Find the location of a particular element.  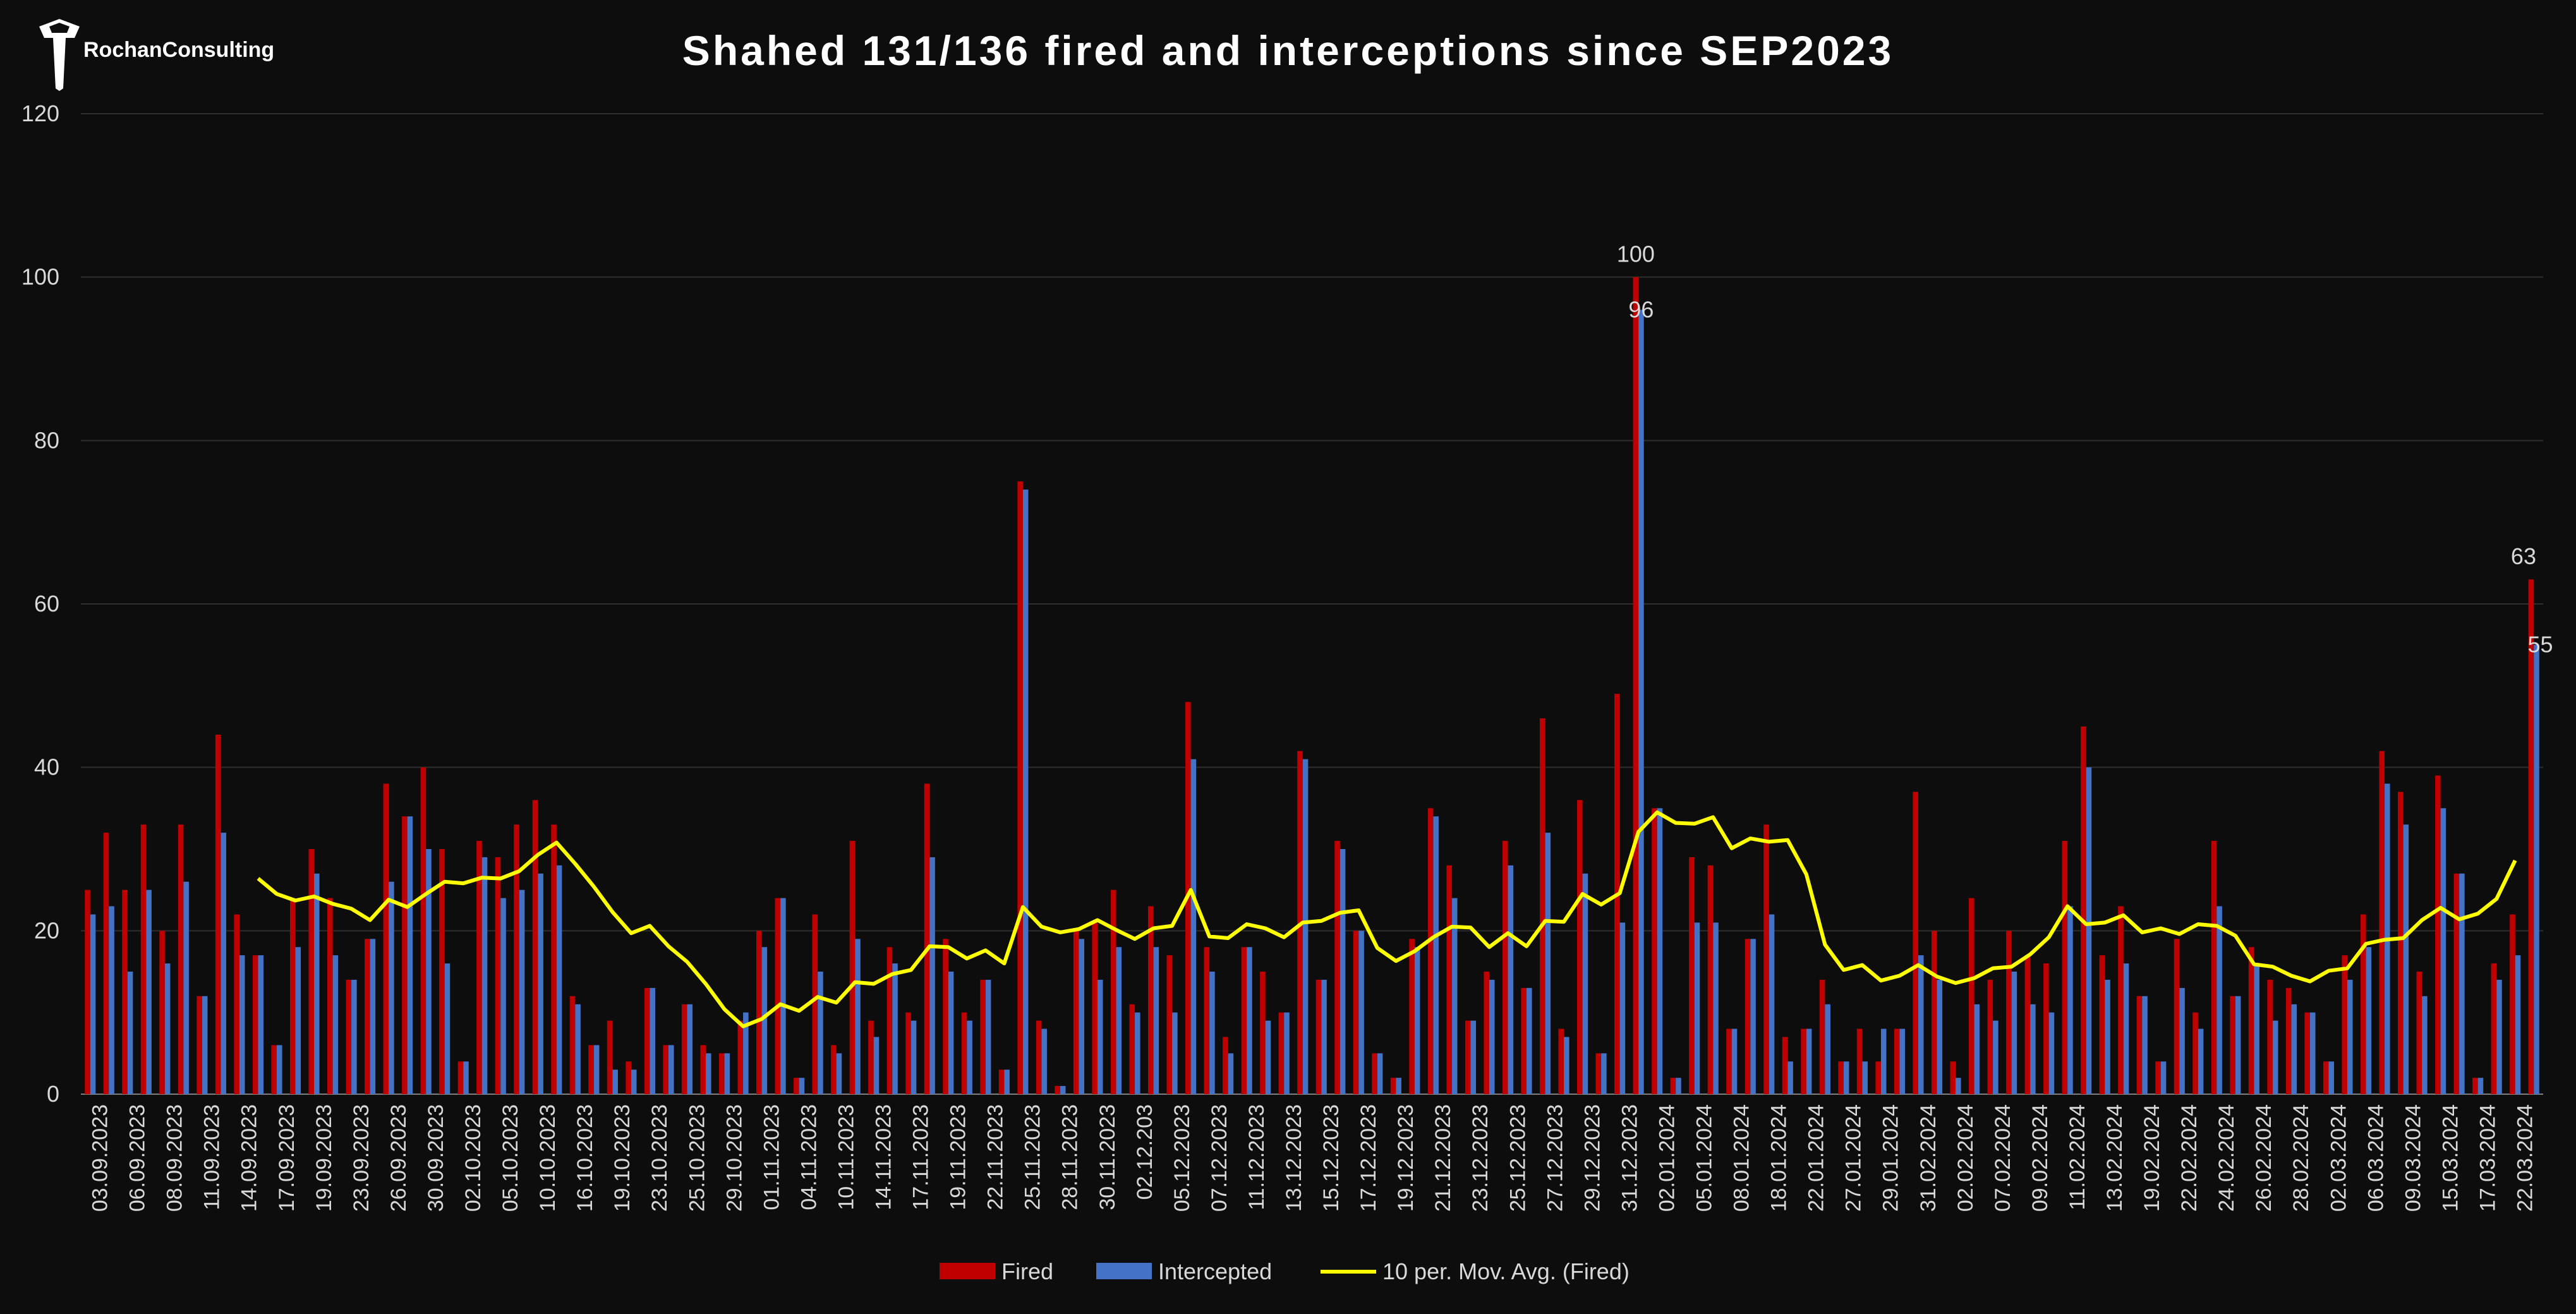

x-tick-label: 19.10.2023 is located at coordinates (622, 1158).